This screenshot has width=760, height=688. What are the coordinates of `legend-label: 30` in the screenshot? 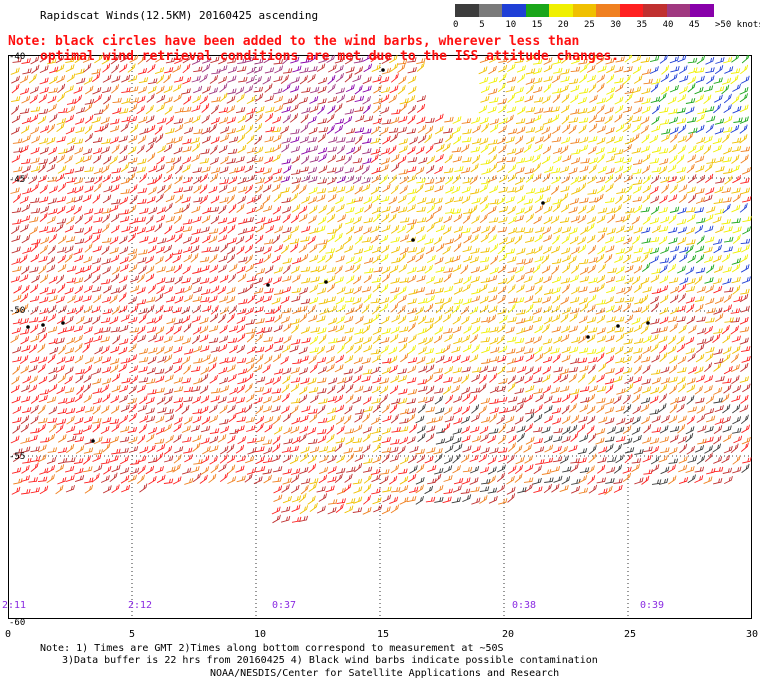 It's located at (616, 25).